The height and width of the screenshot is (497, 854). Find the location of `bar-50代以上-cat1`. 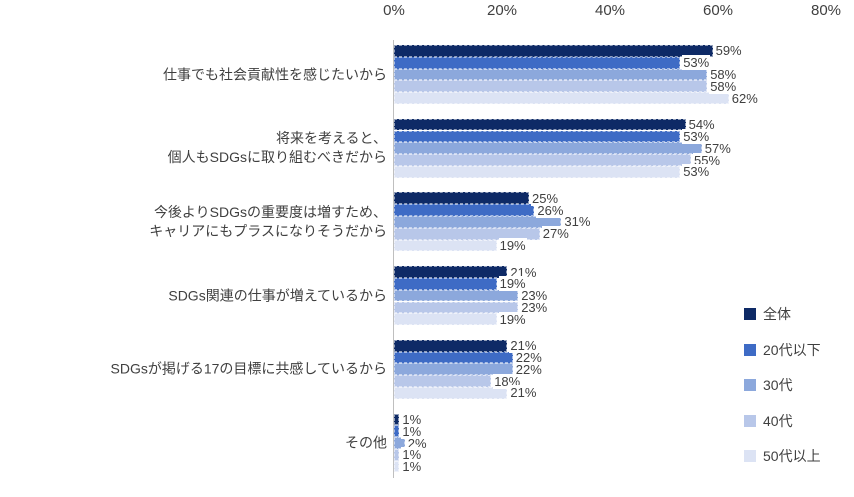

bar-50代以上-cat1 is located at coordinates (537, 171).